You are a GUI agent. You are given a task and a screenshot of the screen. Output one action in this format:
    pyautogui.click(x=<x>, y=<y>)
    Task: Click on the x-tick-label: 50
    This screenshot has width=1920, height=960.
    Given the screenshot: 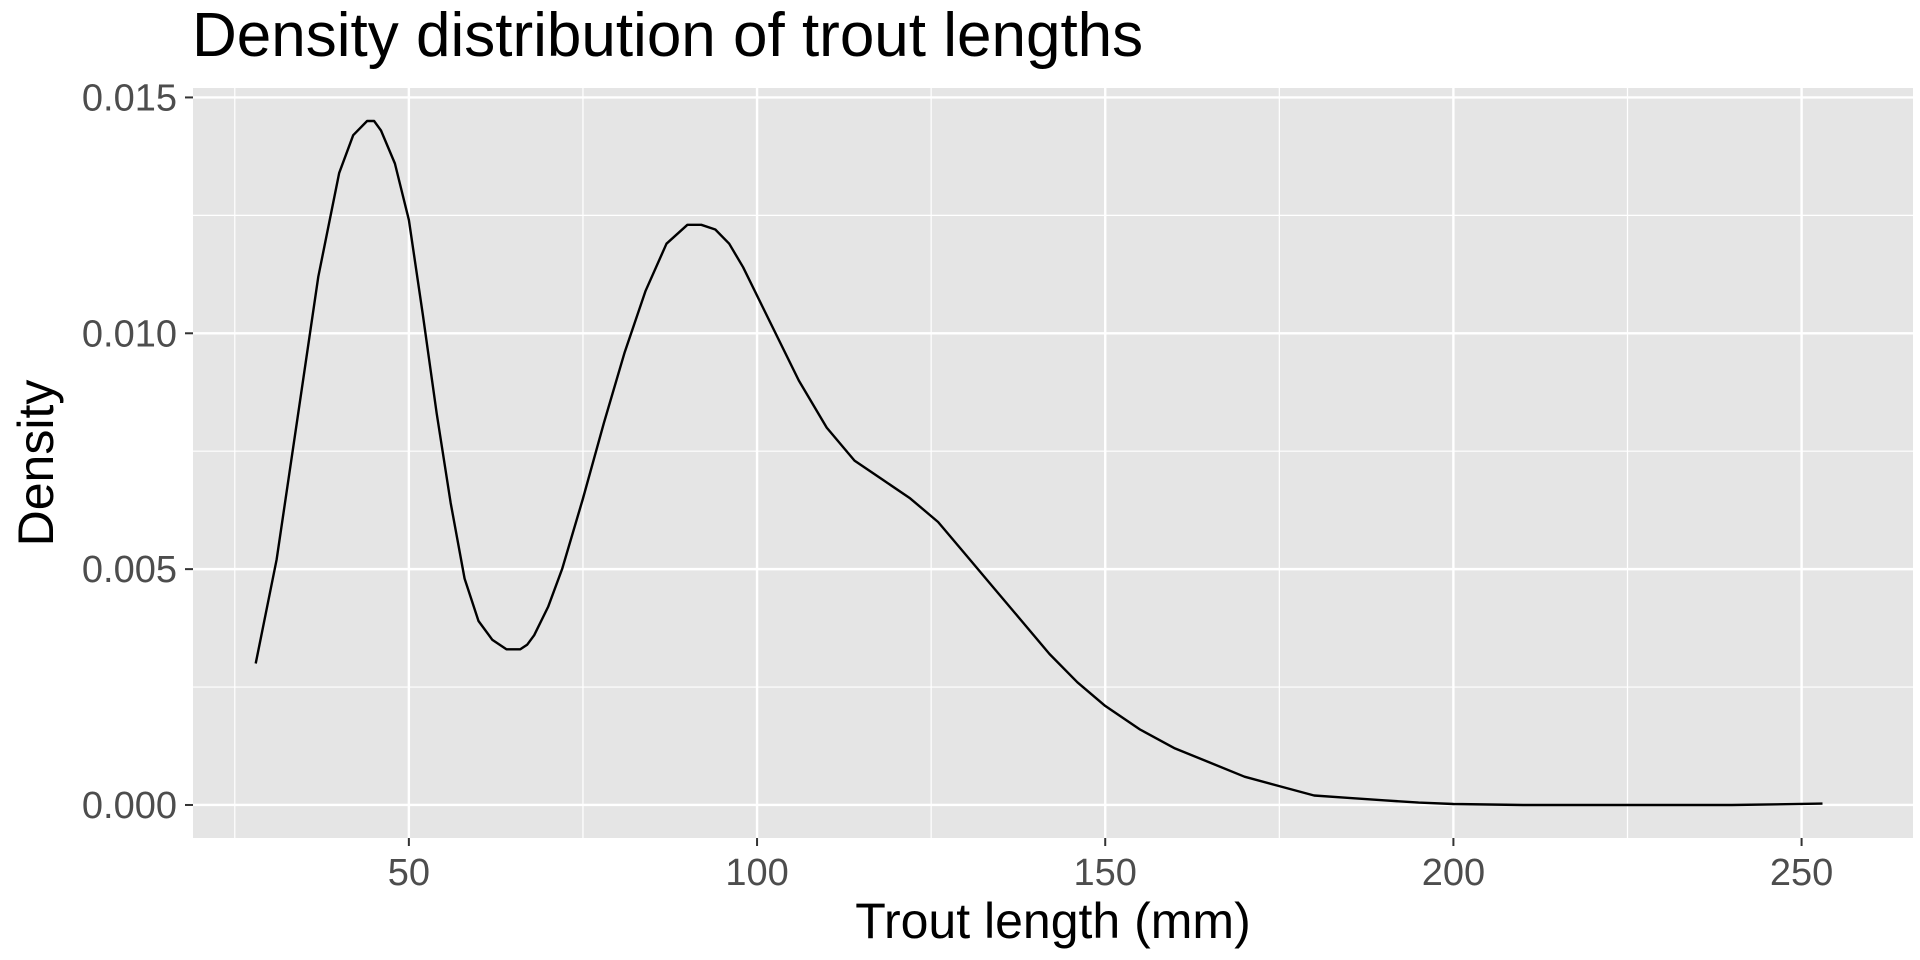 What is the action you would take?
    pyautogui.click(x=409, y=873)
    